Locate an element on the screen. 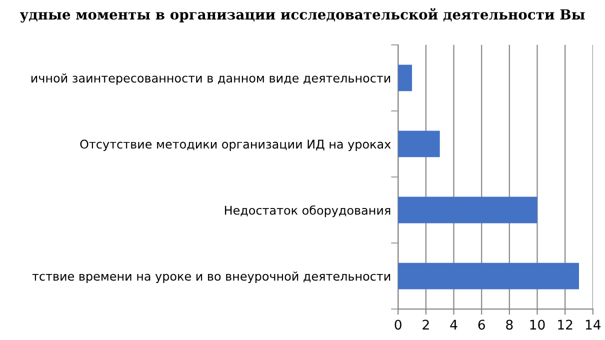  y-tick-label: ичной заинтересованности в данном виде деятельности is located at coordinates (210, 79).